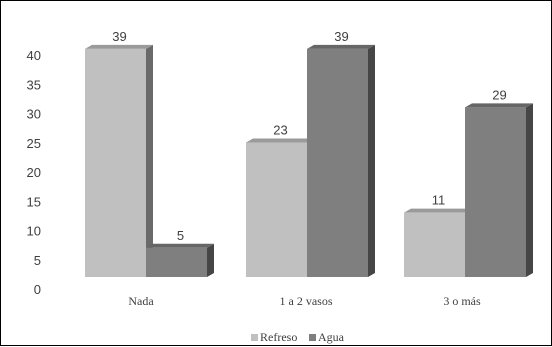  I want to click on bar-agua-0: 5, so click(180, 252).